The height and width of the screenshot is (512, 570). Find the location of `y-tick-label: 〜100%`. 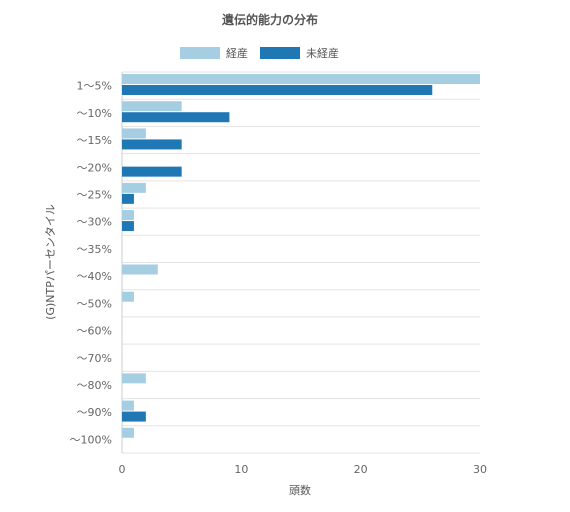

y-tick-label: 〜100% is located at coordinates (91, 439).